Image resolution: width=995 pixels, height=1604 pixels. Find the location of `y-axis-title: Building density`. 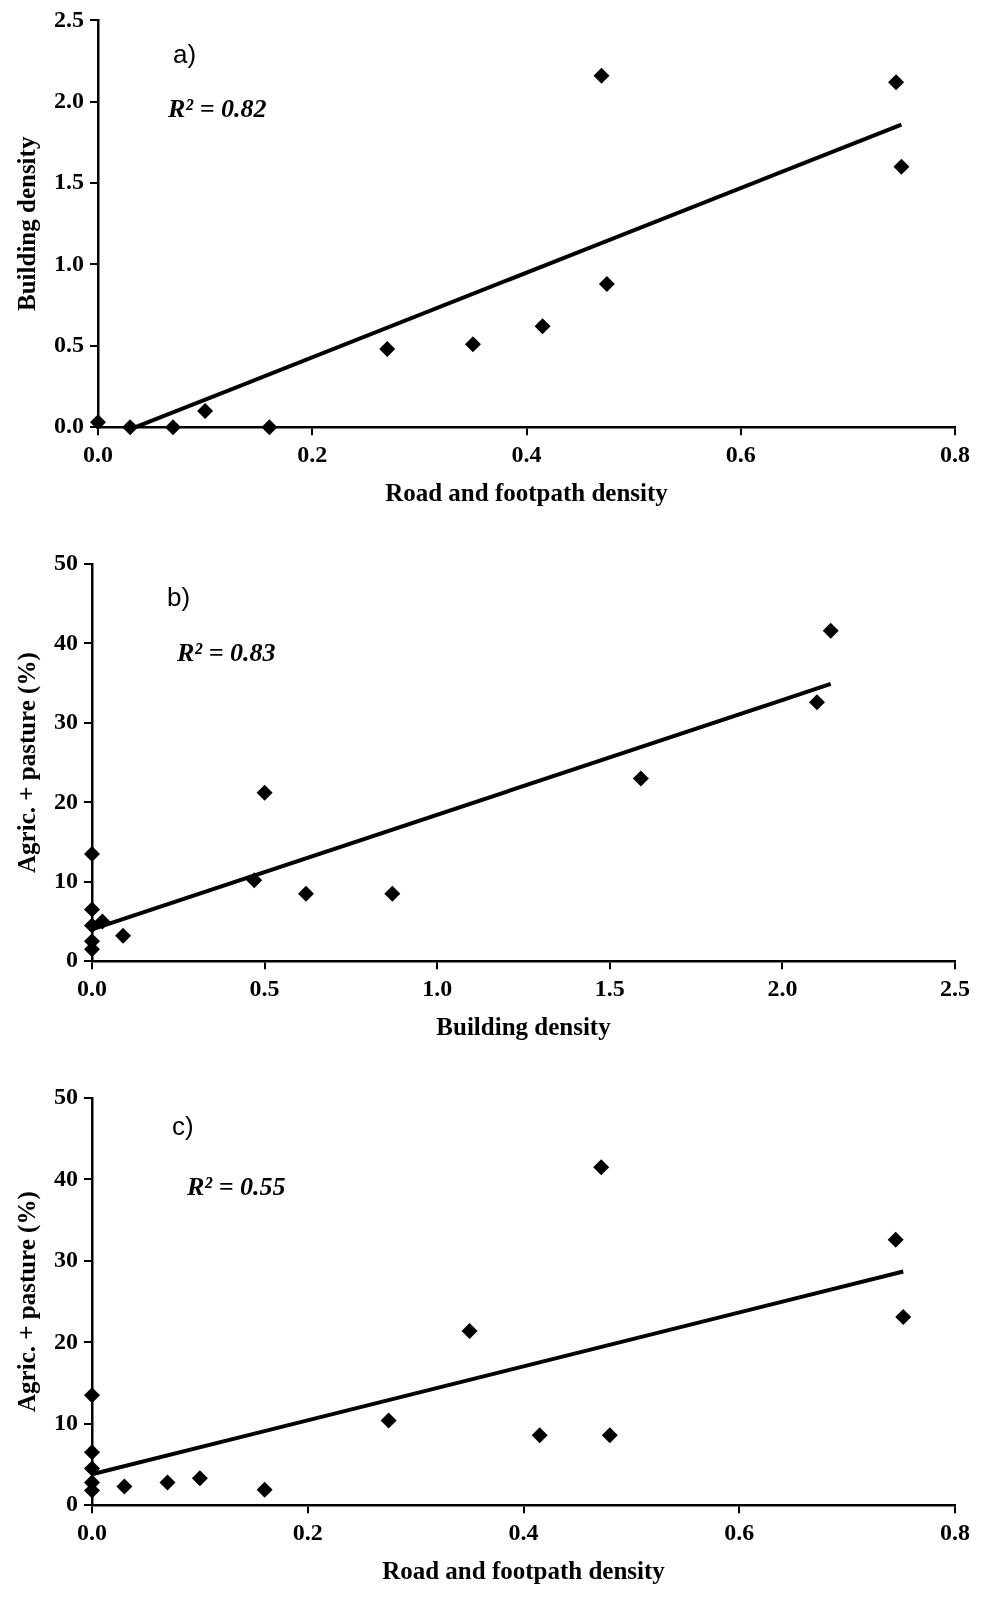

y-axis-title: Building density is located at coordinates (27, 223).